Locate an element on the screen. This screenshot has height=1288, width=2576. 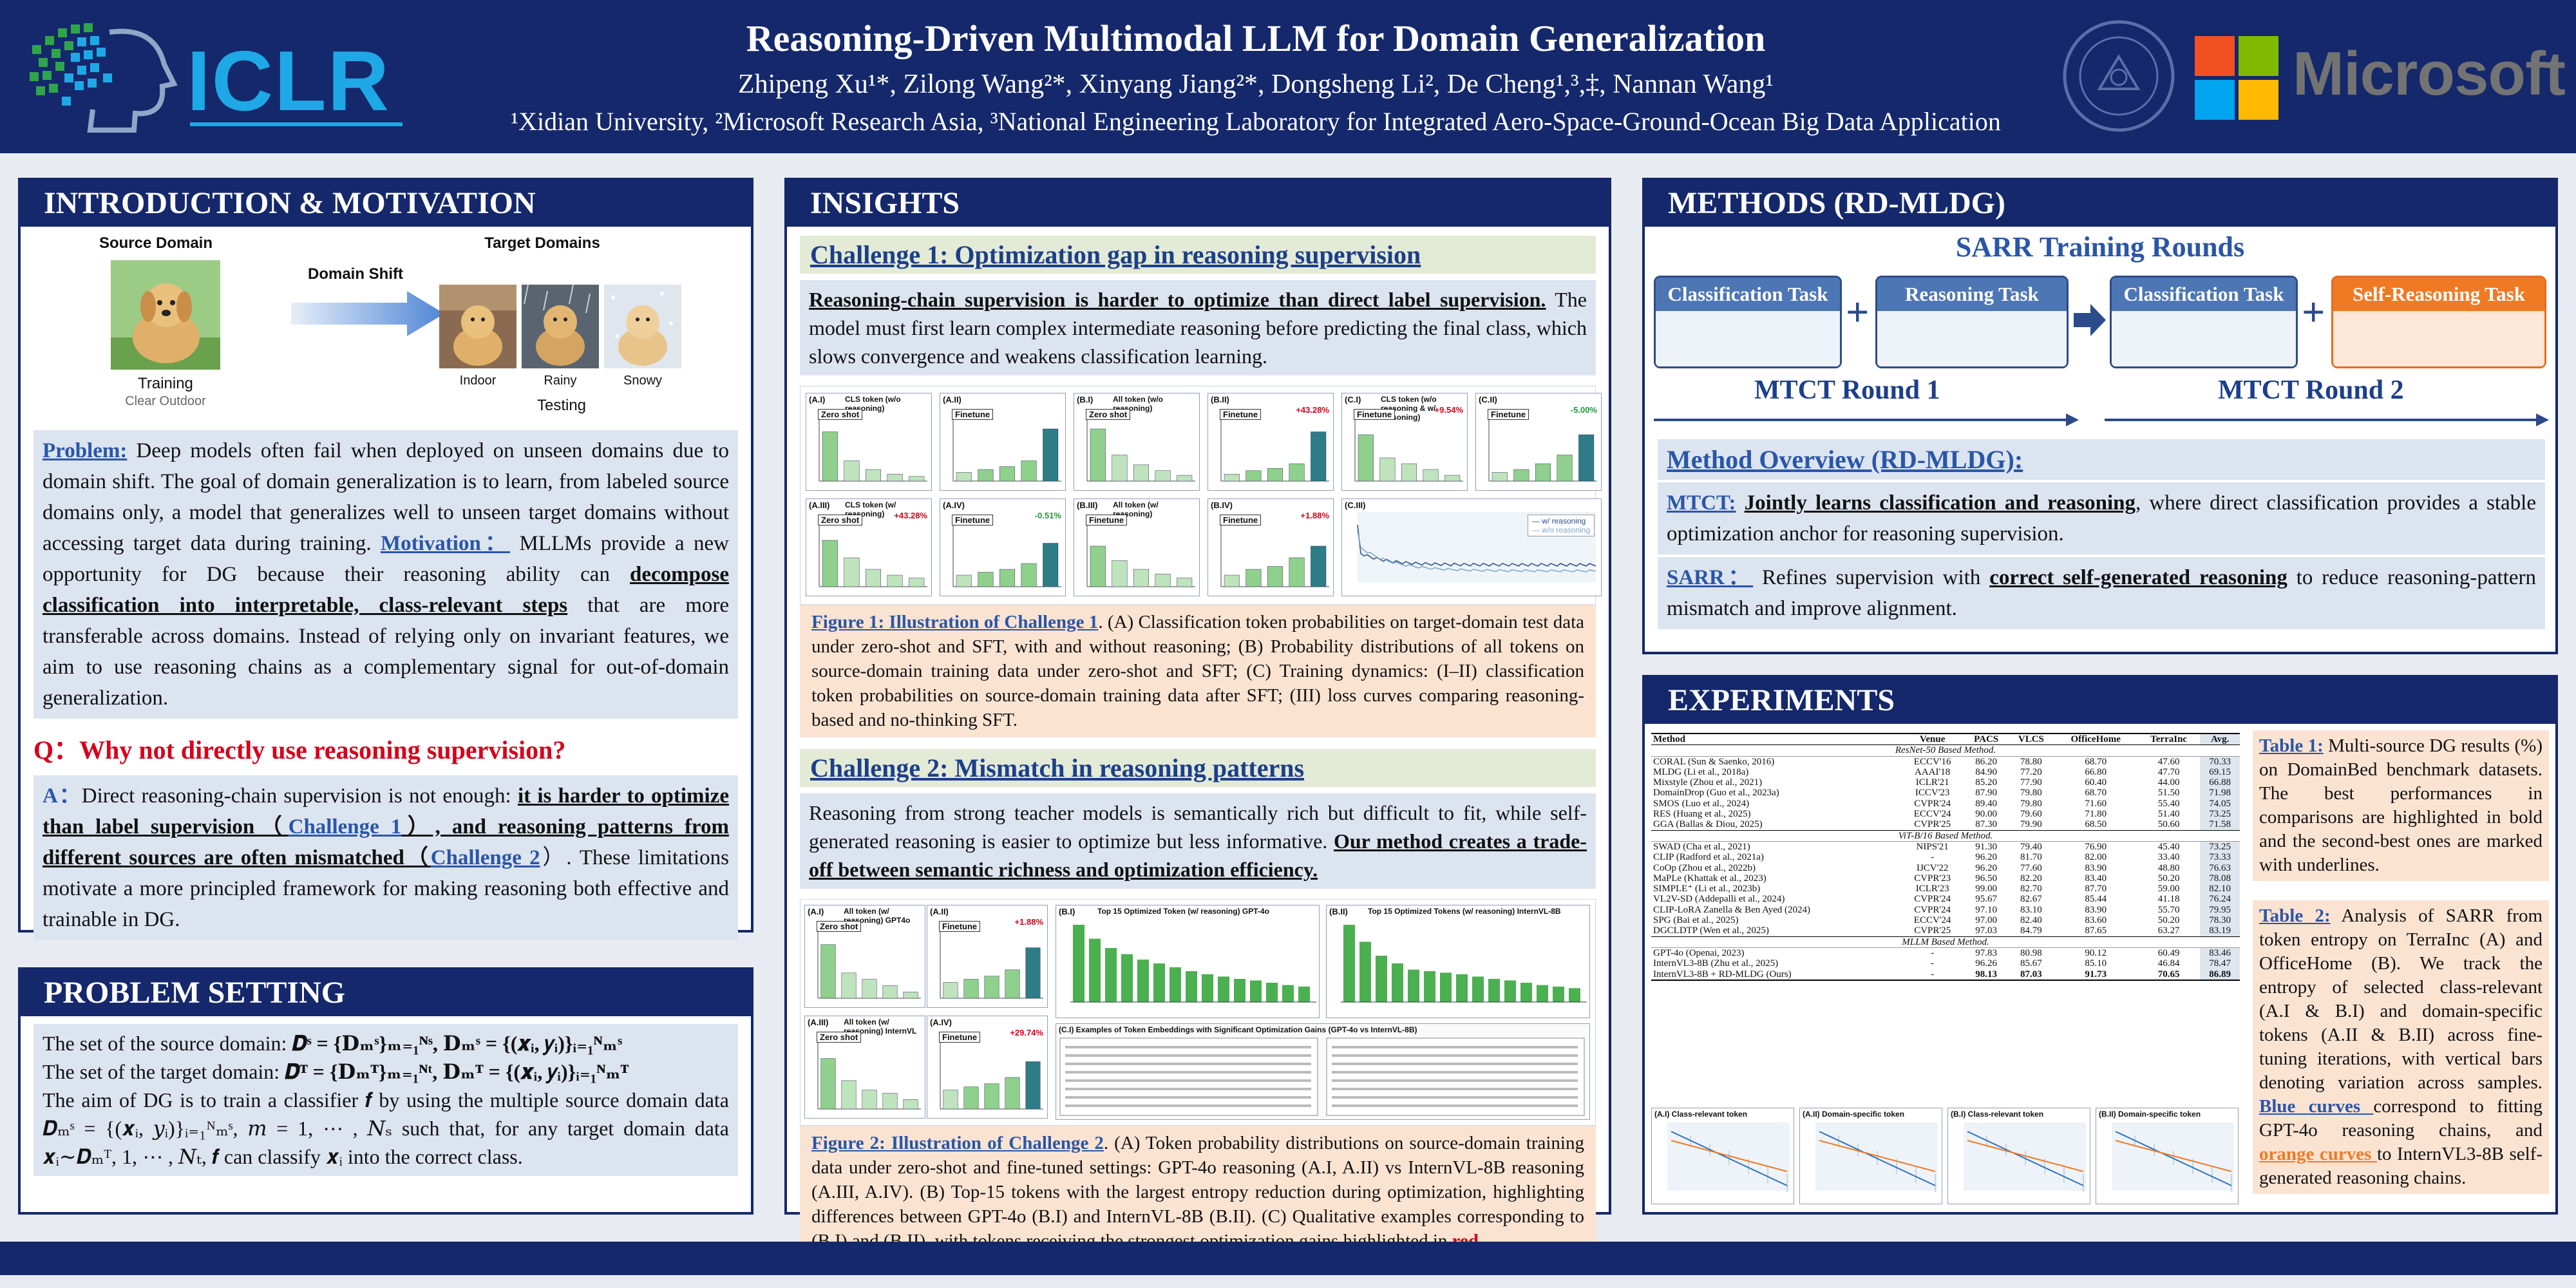
table-cell: 73.33 is located at coordinates (2220, 857).